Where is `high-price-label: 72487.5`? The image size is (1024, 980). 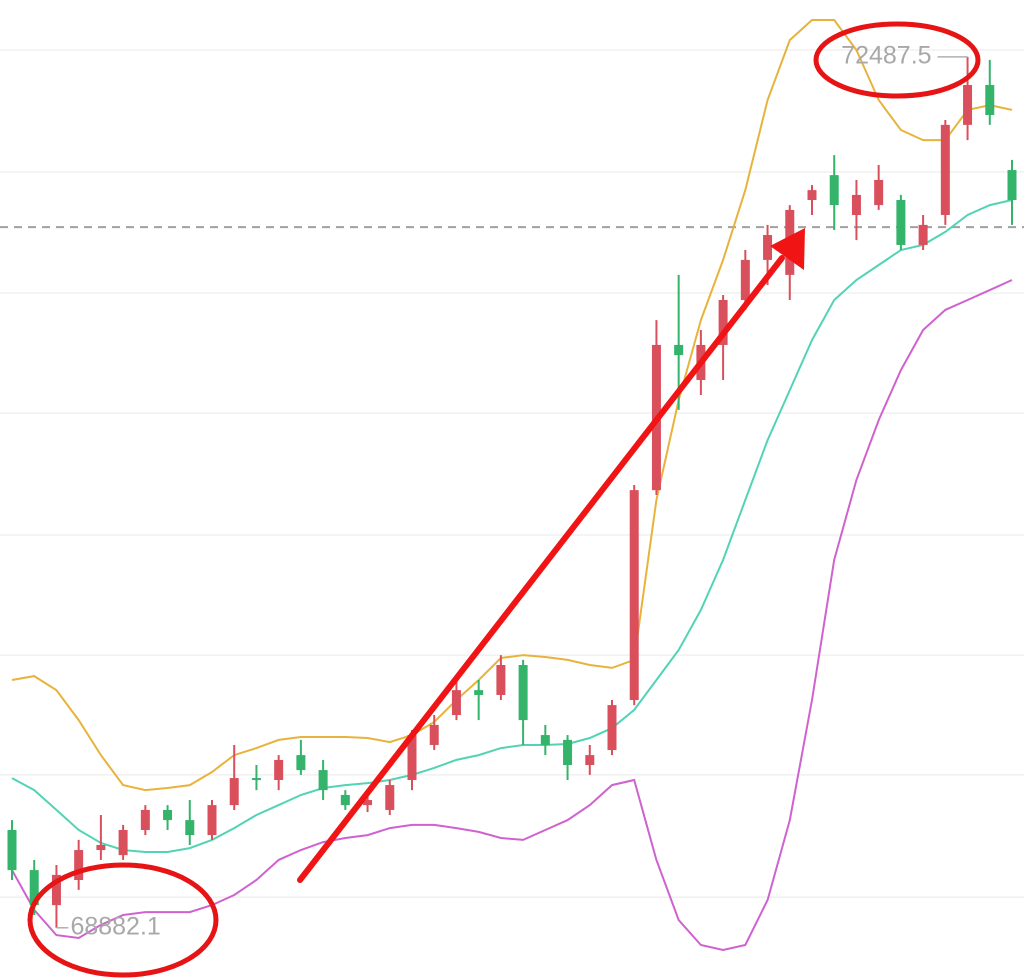 high-price-label: 72487.5 is located at coordinates (886, 55).